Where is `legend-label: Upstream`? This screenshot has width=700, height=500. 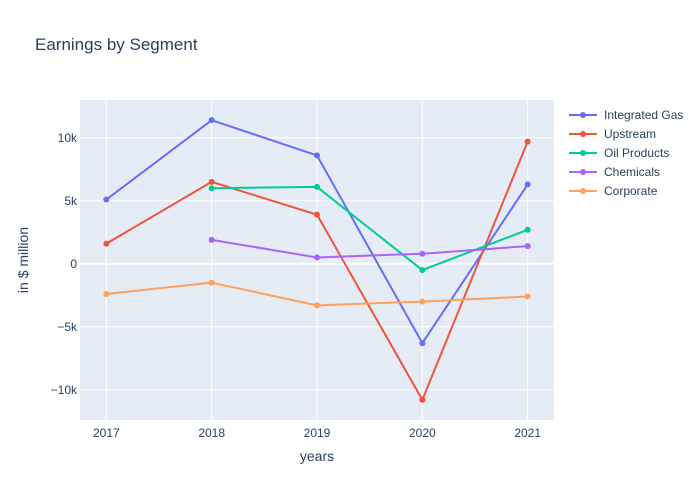
legend-label: Upstream is located at coordinates (630, 134).